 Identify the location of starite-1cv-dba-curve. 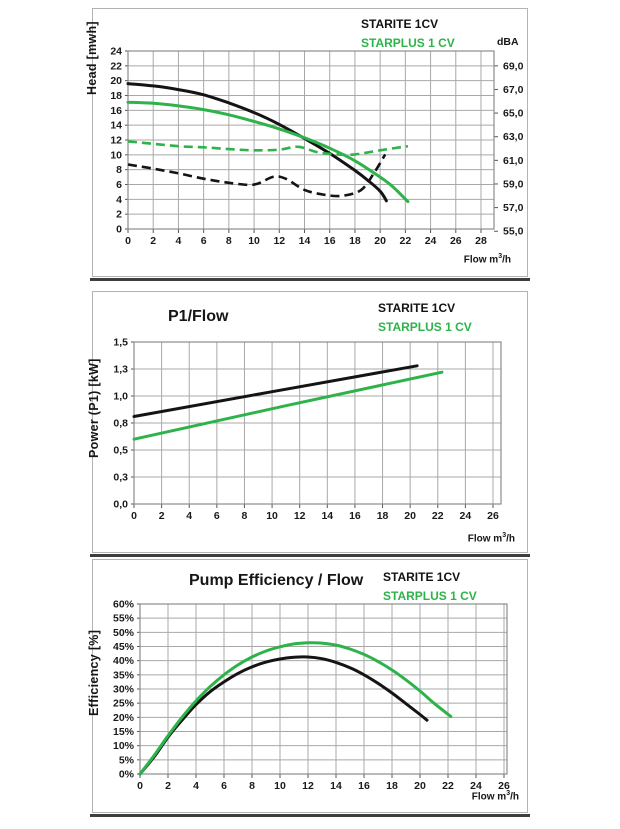
(257, 175).